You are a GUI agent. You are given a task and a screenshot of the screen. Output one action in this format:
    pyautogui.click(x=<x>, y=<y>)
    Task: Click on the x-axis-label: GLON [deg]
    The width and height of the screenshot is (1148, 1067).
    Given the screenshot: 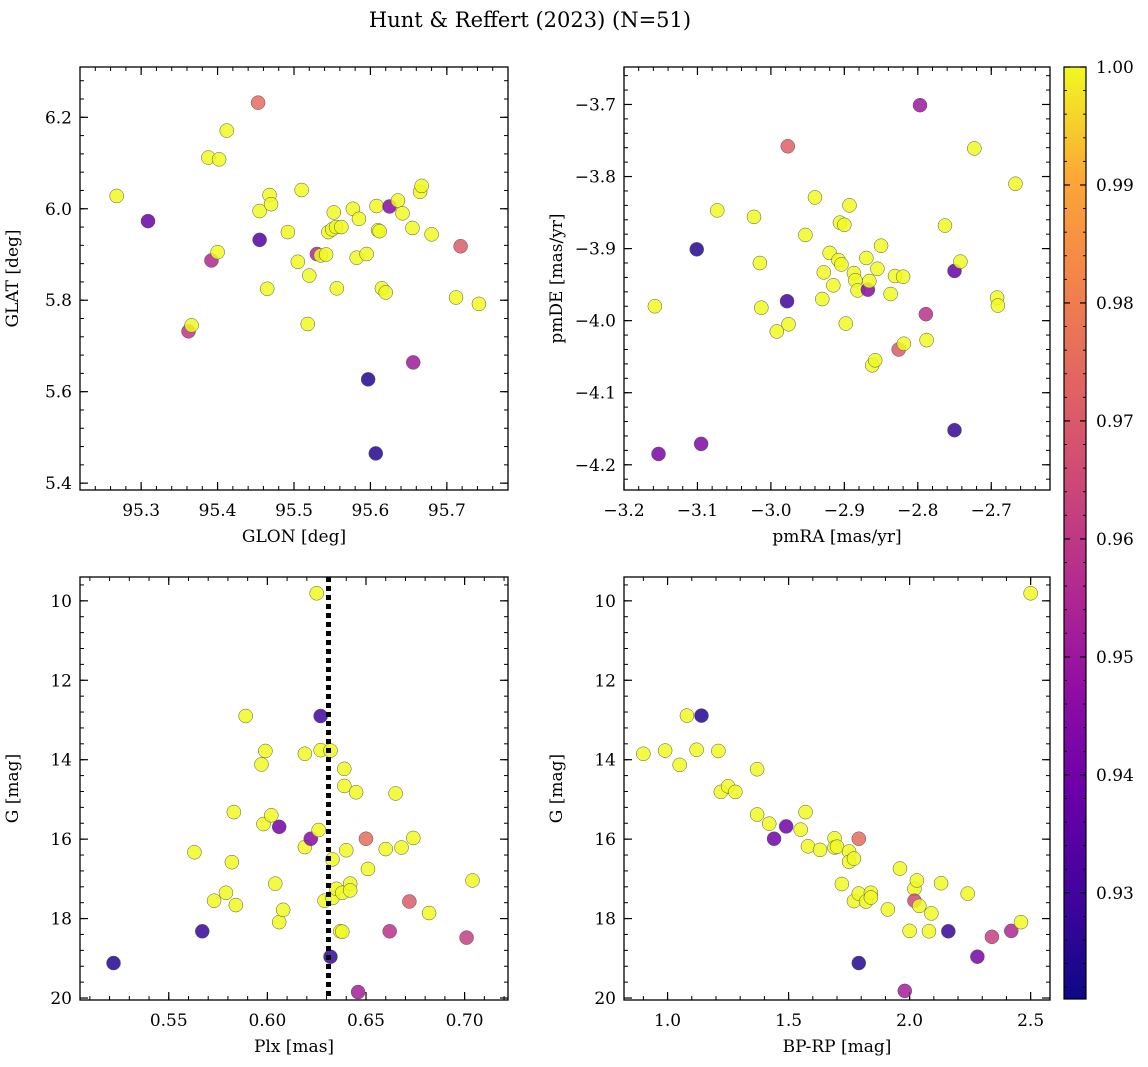 What is the action you would take?
    pyautogui.click(x=294, y=537)
    